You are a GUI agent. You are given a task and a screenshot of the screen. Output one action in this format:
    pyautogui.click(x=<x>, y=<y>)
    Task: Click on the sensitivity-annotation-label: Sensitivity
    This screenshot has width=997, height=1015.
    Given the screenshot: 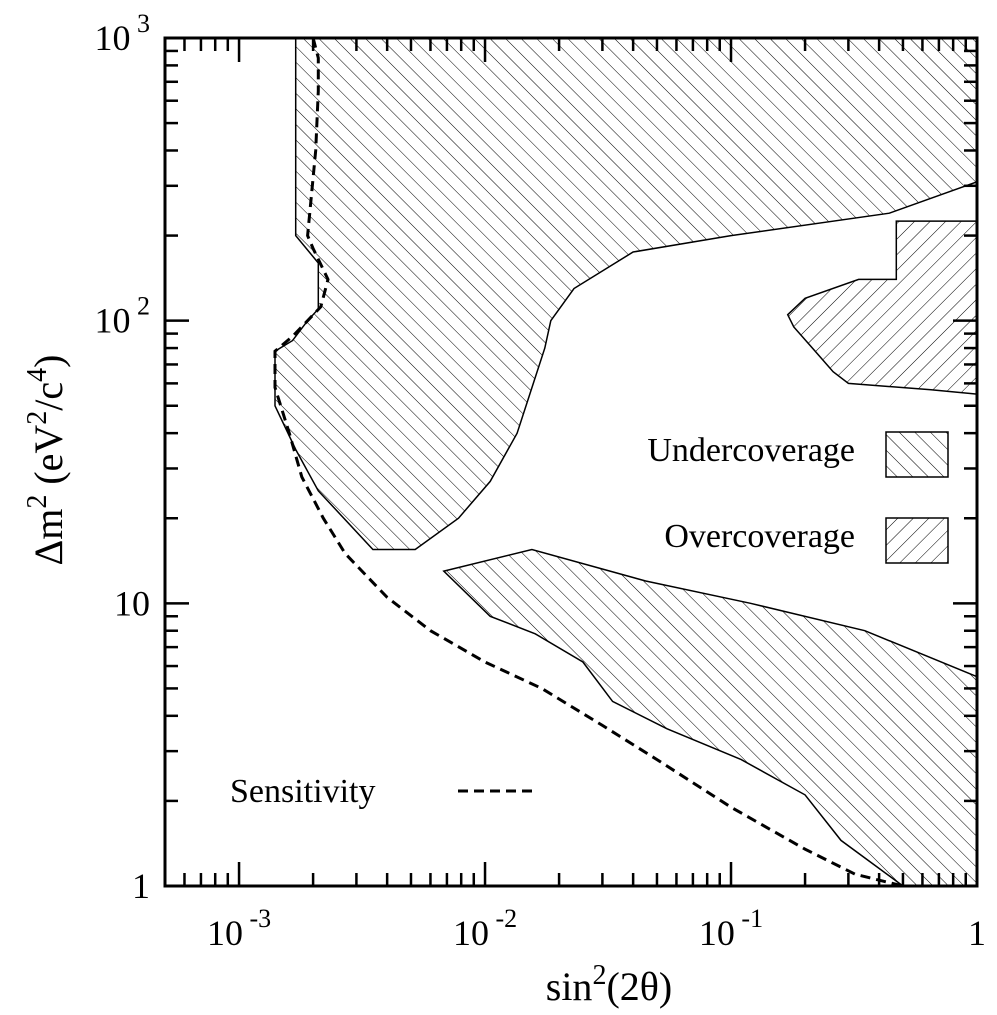 What is the action you would take?
    pyautogui.click(x=302, y=791)
    